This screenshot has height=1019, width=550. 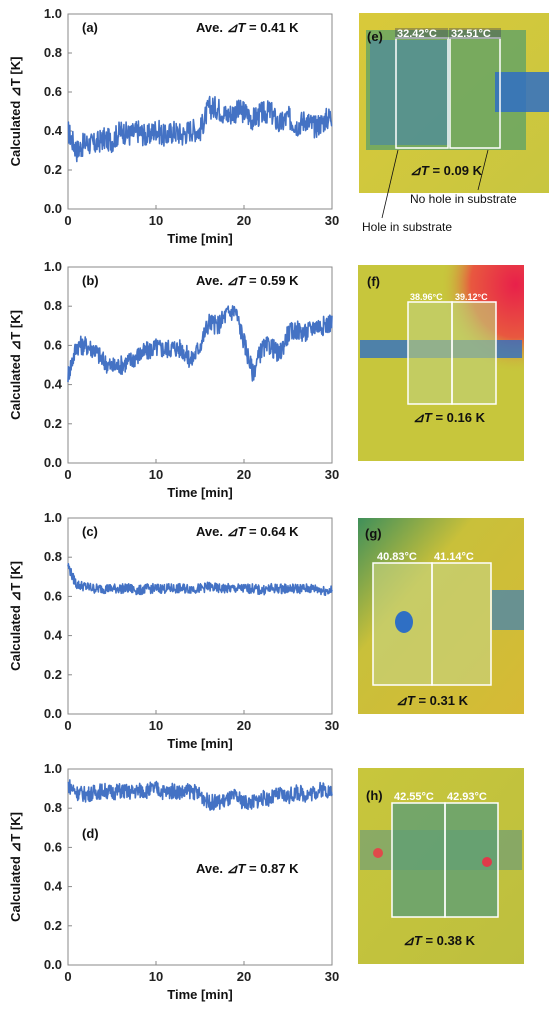 What do you see at coordinates (422, 93) in the screenshot?
I see `thermal-roi-left` at bounding box center [422, 93].